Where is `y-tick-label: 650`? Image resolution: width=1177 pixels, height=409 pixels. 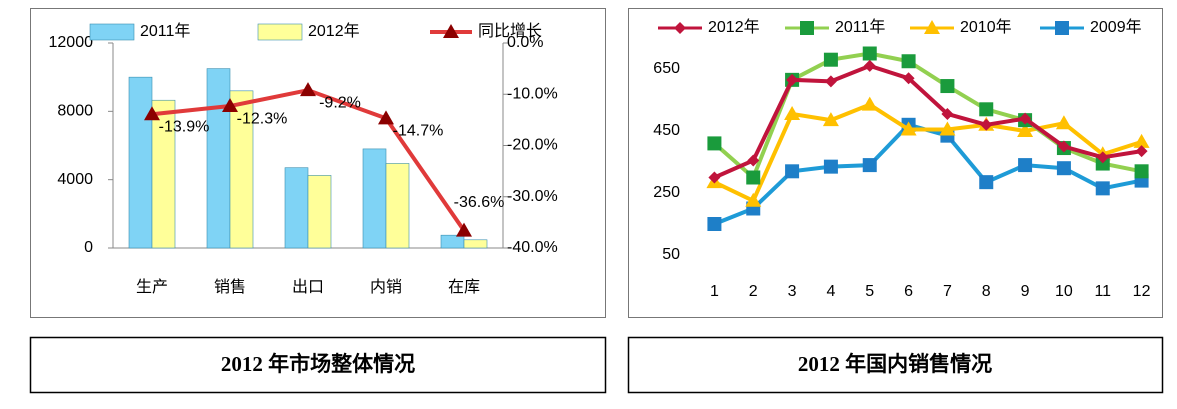
y-tick-label: 650 is located at coordinates (666, 68).